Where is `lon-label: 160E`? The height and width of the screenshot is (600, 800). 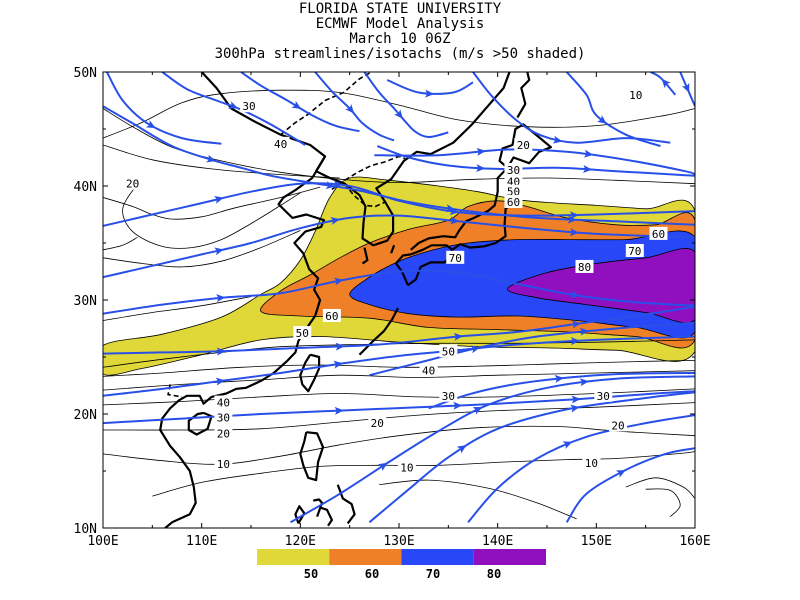
lon-label: 160E is located at coordinates (694, 541).